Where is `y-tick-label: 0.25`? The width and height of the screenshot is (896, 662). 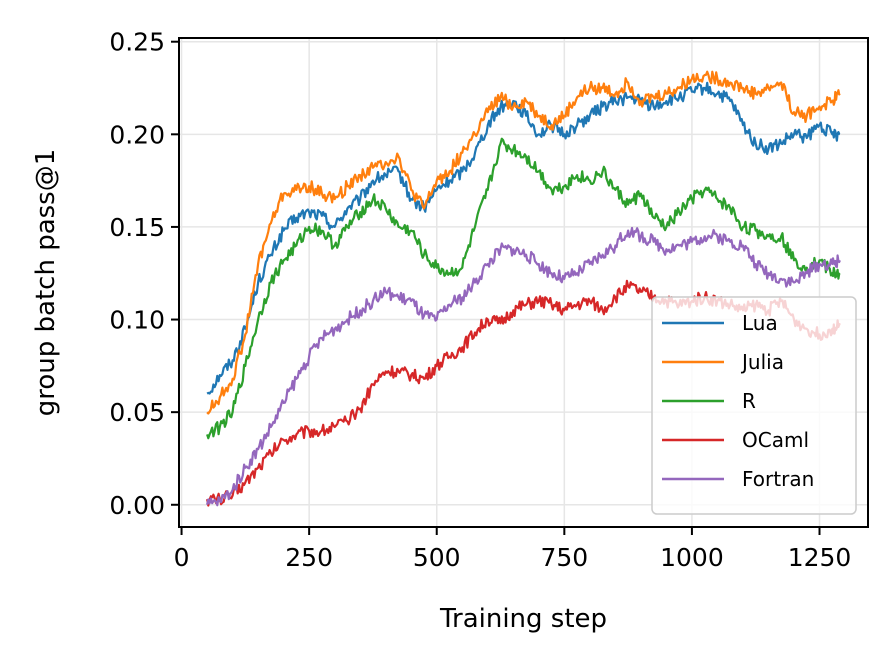 y-tick-label: 0.25 is located at coordinates (137, 42).